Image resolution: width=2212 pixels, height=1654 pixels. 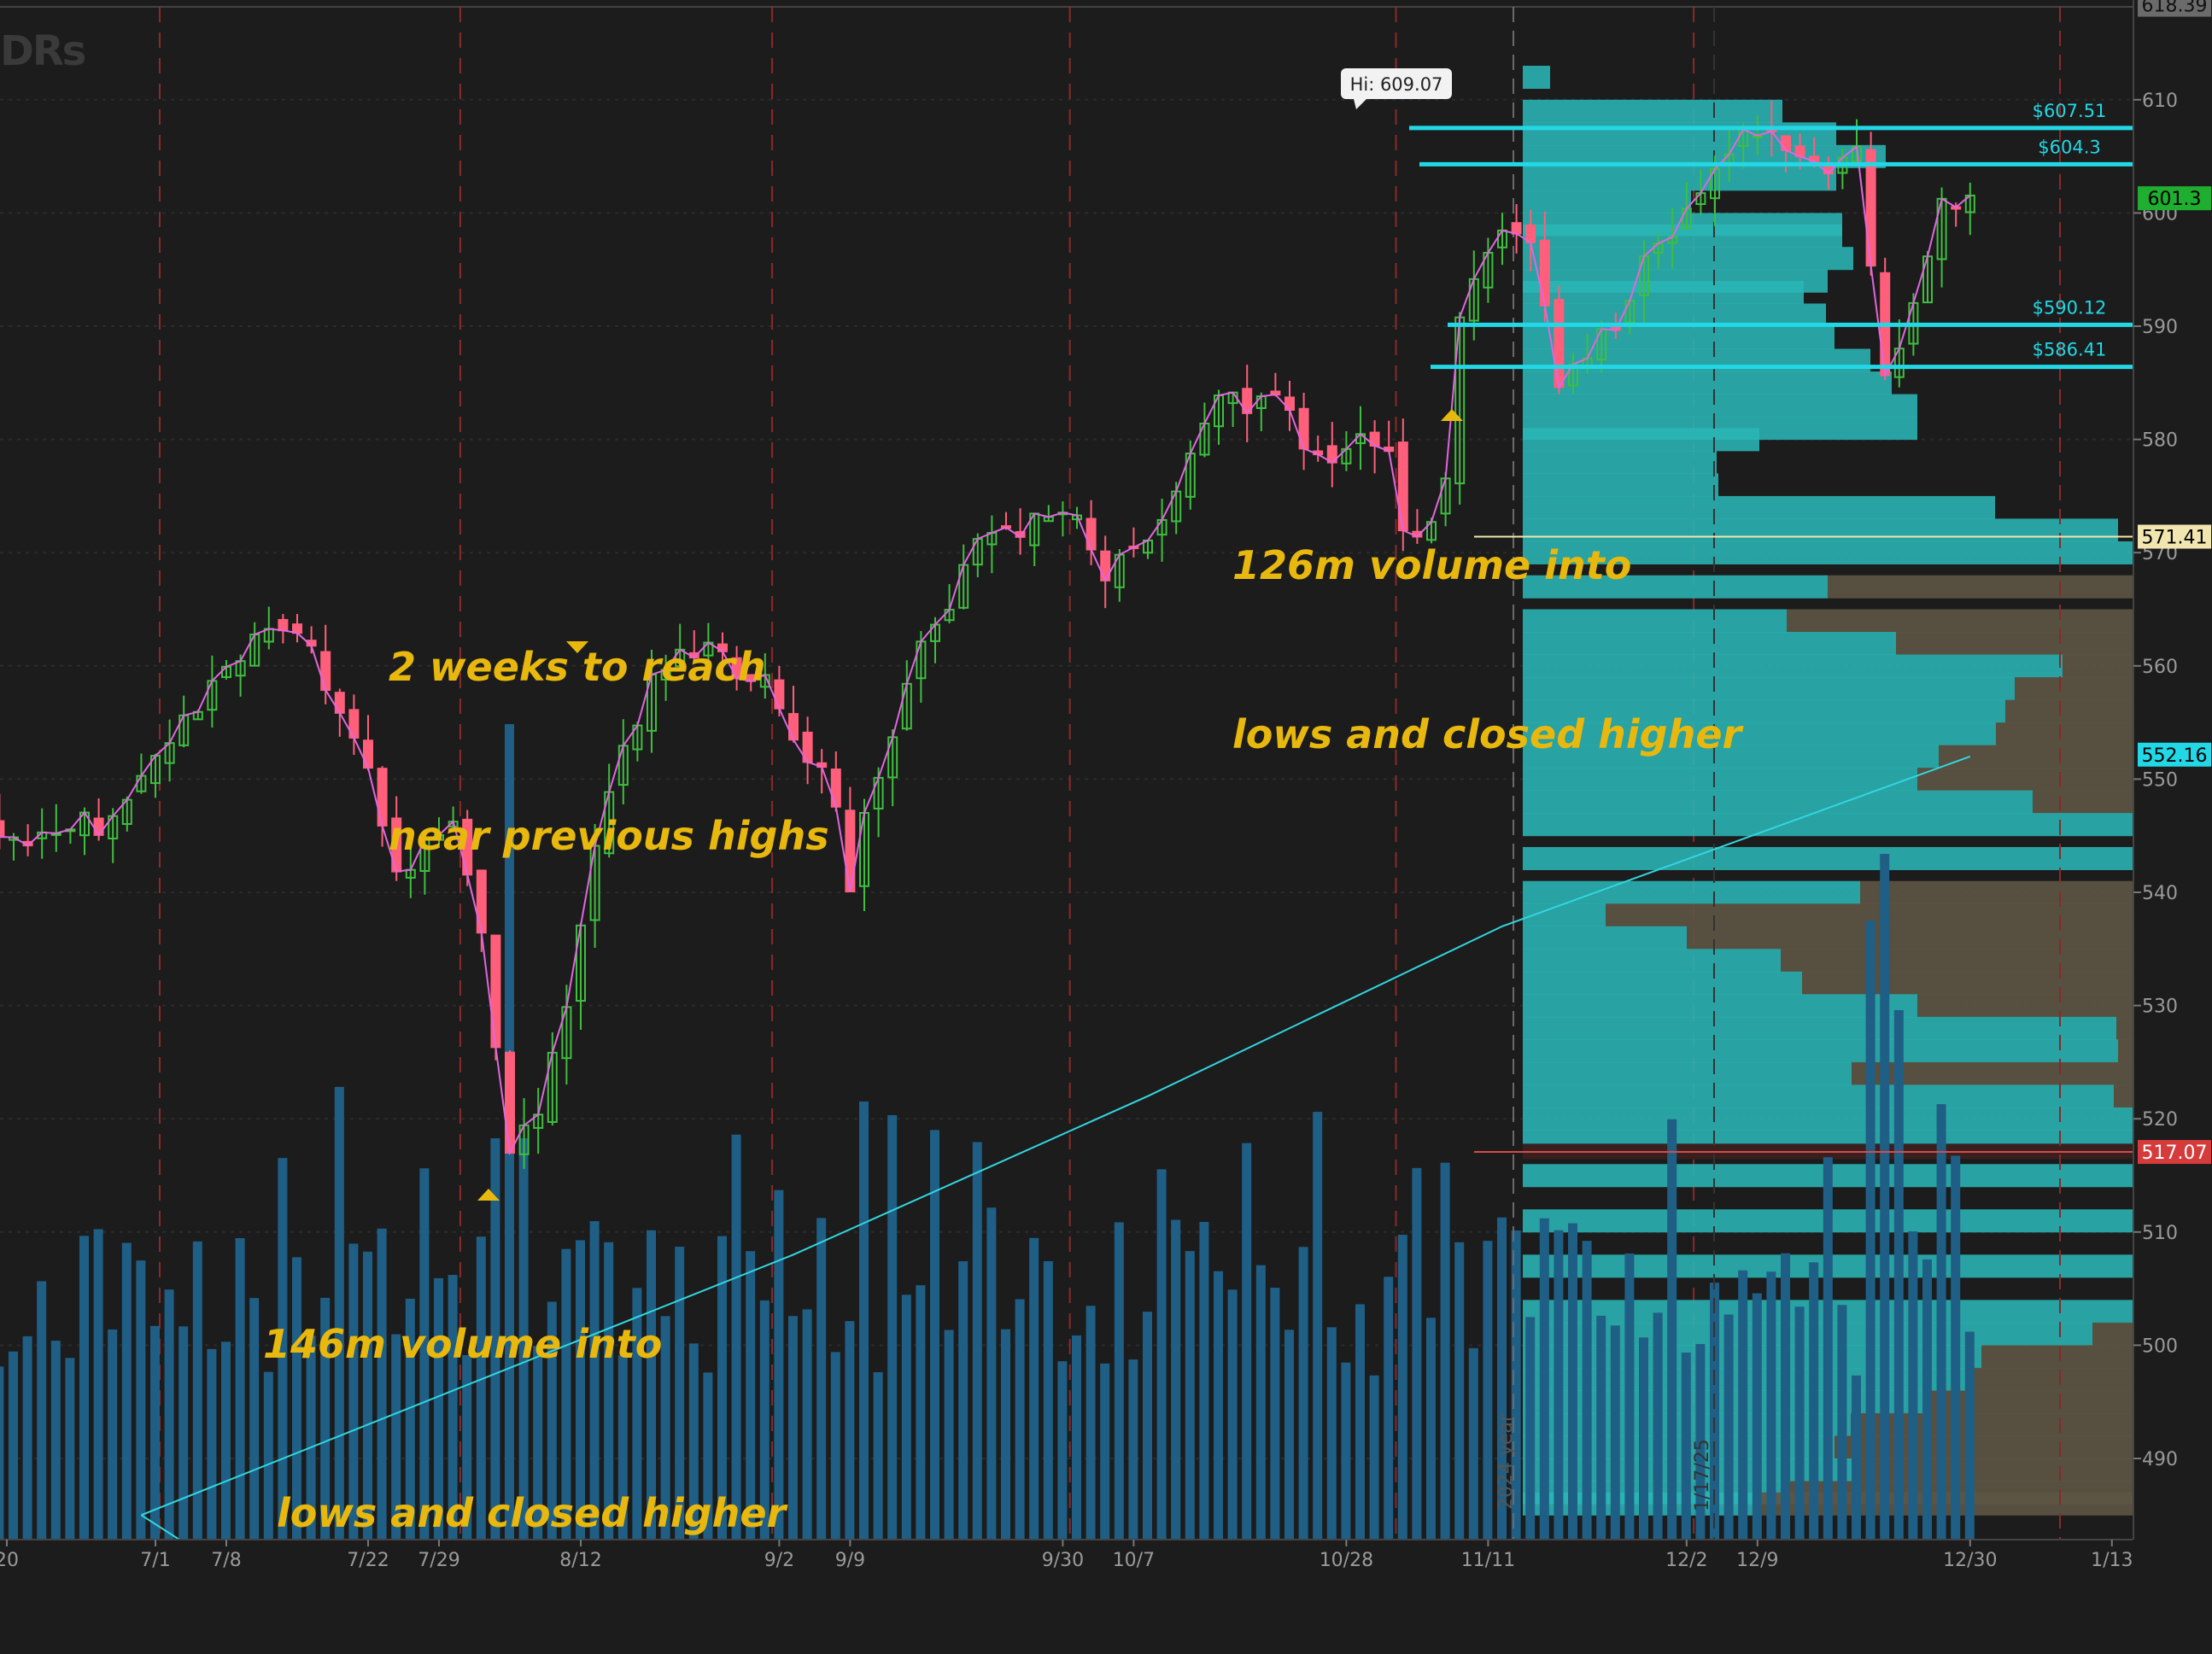 What do you see at coordinates (1063, 1560) in the screenshot?
I see `date-tick-label: 9/30` at bounding box center [1063, 1560].